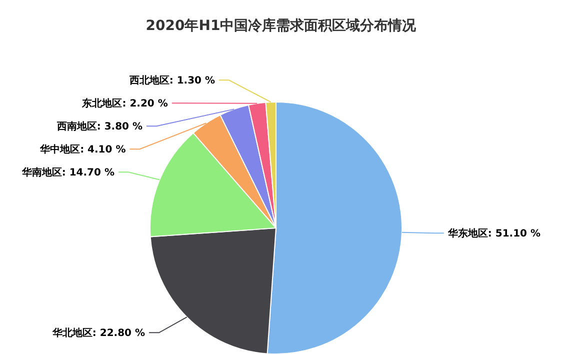  Describe the element at coordinates (99, 126) in the screenshot. I see `slice-label: 西南地区: 3.80 %` at that location.